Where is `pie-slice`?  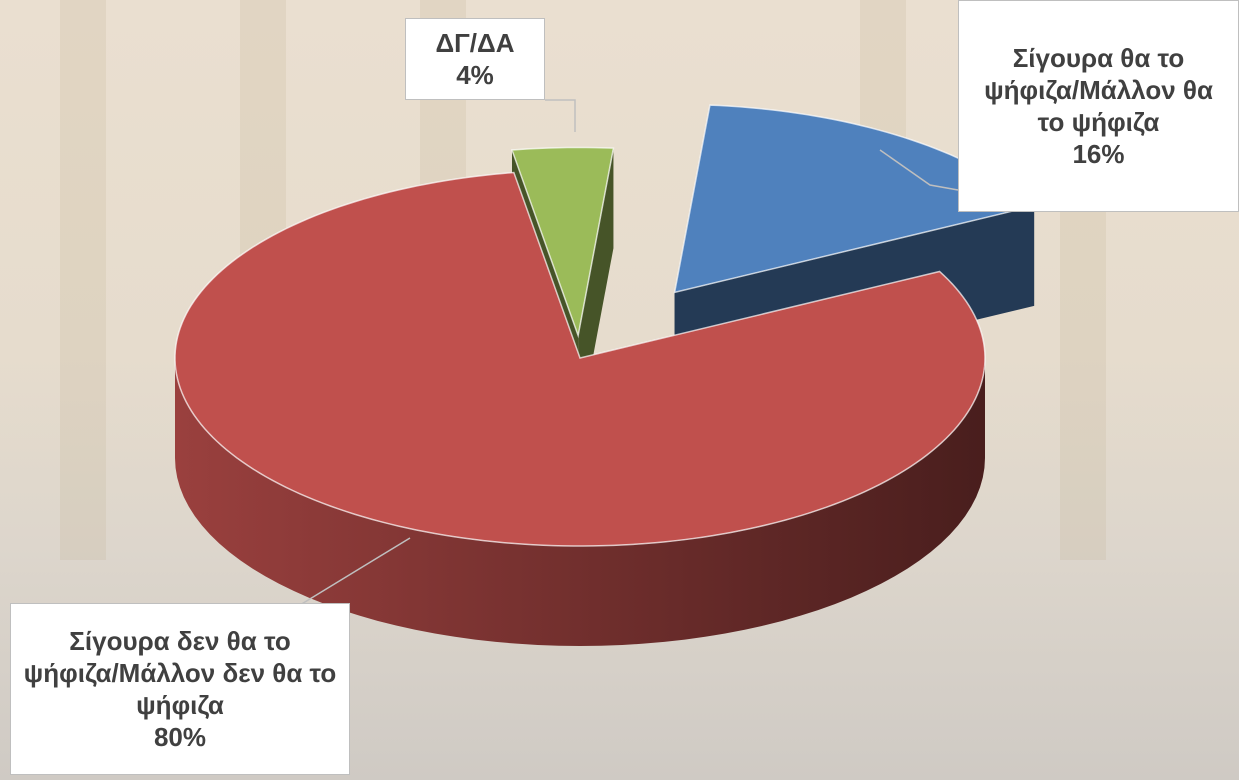
pie-slice is located at coordinates (562, 242).